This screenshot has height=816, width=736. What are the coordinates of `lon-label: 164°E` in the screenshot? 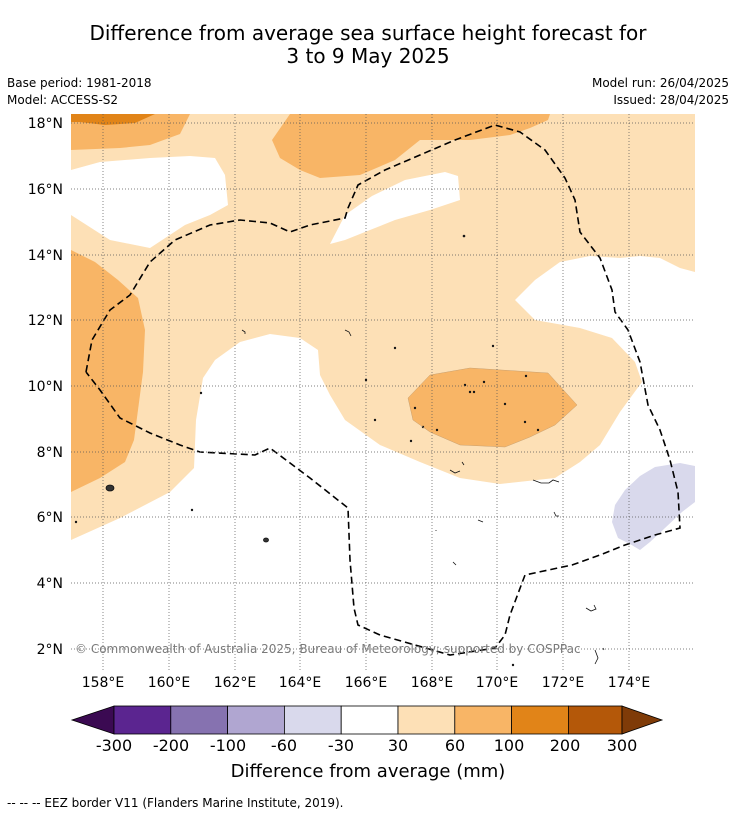 It's located at (300, 683).